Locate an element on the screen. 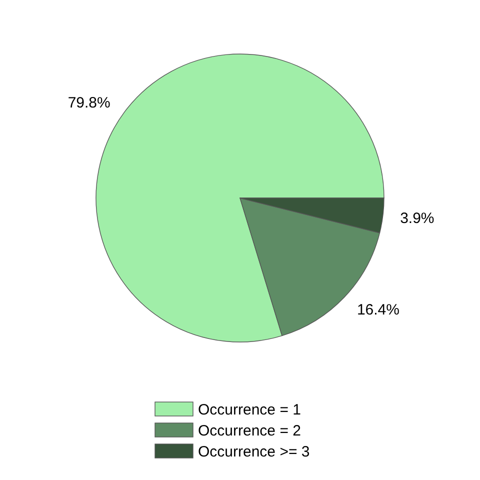  legend-label: Occurrence = 2 is located at coordinates (249, 431).